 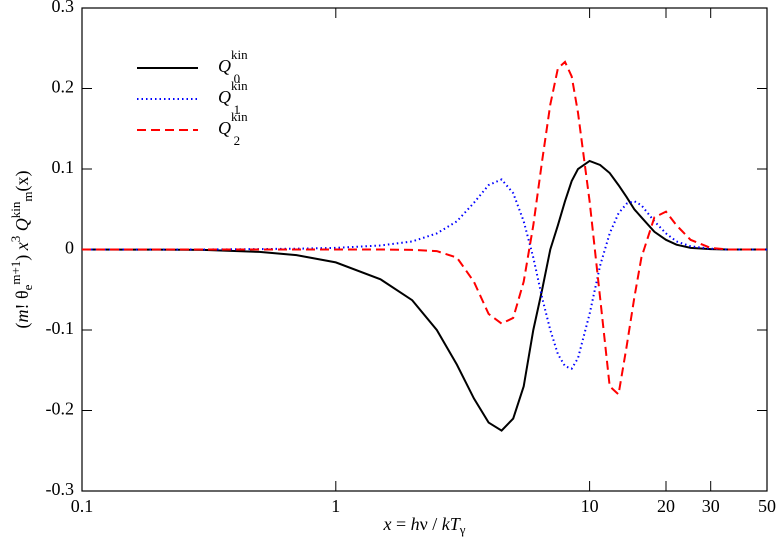 What do you see at coordinates (767, 506) in the screenshot?
I see `x-tick-label: 50` at bounding box center [767, 506].